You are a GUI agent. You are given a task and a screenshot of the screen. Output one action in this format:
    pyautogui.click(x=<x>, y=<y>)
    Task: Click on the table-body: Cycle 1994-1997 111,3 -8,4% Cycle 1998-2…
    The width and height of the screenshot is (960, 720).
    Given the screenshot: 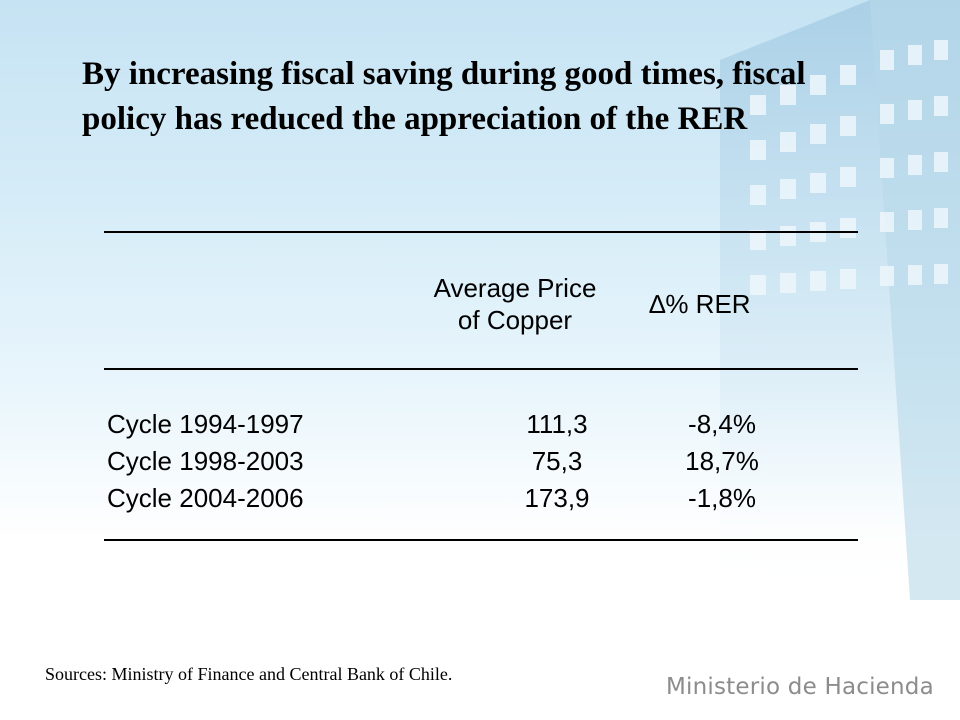 What is the action you would take?
    pyautogui.click(x=447, y=461)
    